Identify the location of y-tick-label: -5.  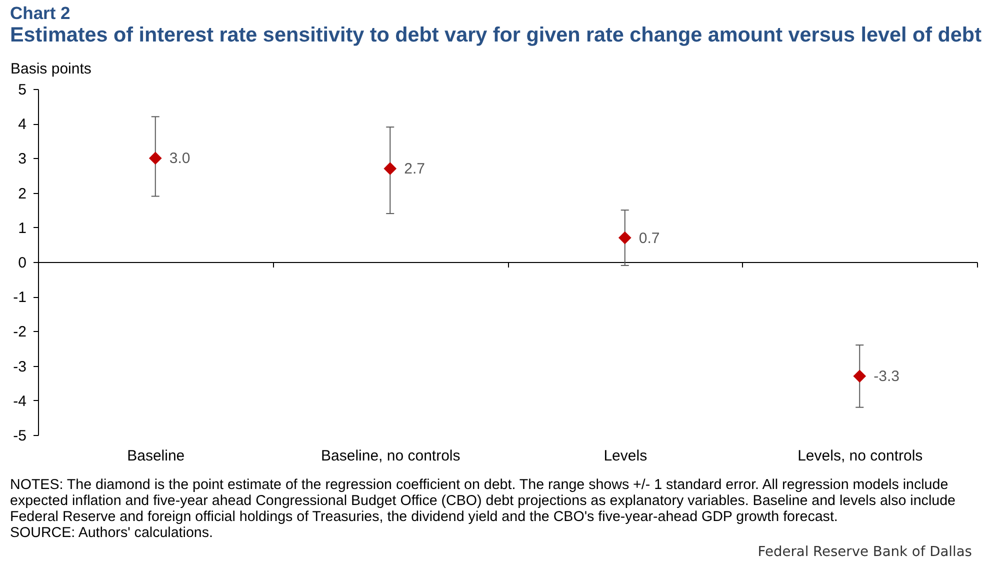
(19, 436).